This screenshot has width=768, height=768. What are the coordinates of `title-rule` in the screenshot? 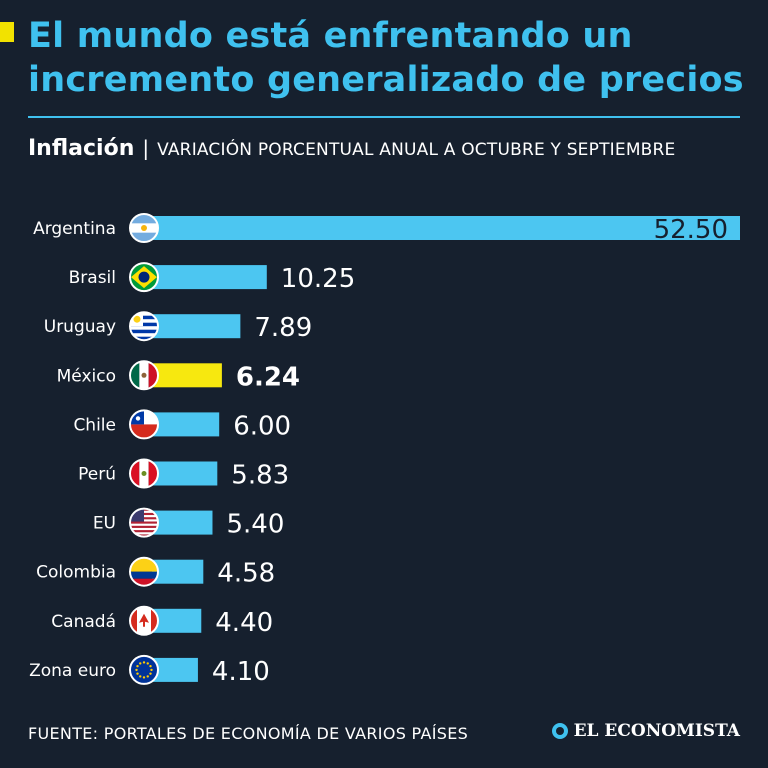 It's located at (384, 117).